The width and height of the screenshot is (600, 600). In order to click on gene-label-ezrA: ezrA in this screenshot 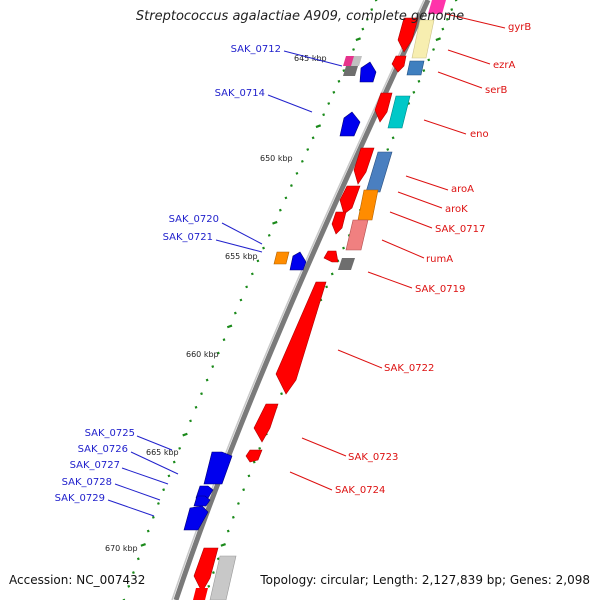, I will do `click(504, 65)`.